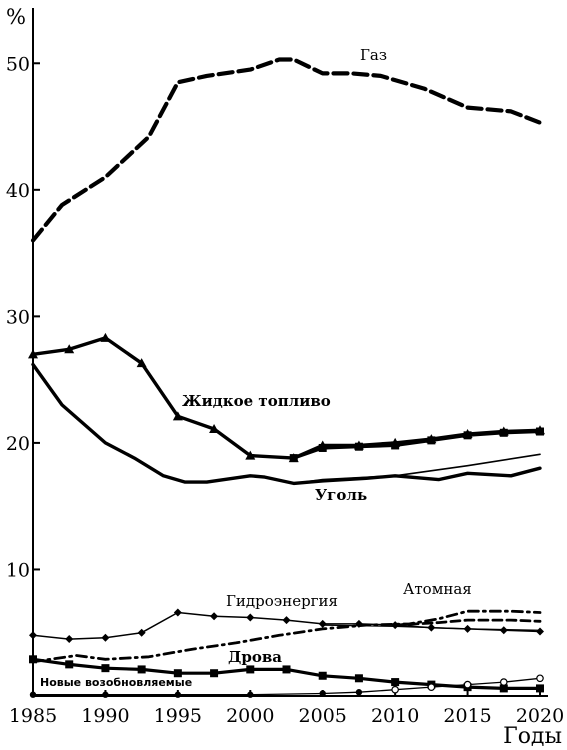 The width and height of the screenshot is (567, 750). What do you see at coordinates (373, 55) in the screenshot?
I see `annotation-label: Газ` at bounding box center [373, 55].